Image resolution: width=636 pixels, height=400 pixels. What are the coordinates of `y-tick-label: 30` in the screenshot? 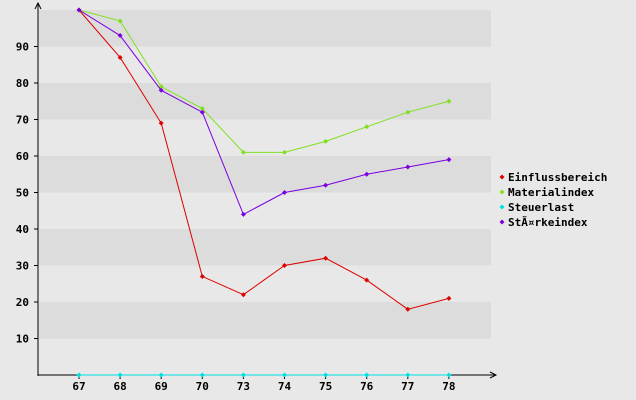 It's located at (22, 266).